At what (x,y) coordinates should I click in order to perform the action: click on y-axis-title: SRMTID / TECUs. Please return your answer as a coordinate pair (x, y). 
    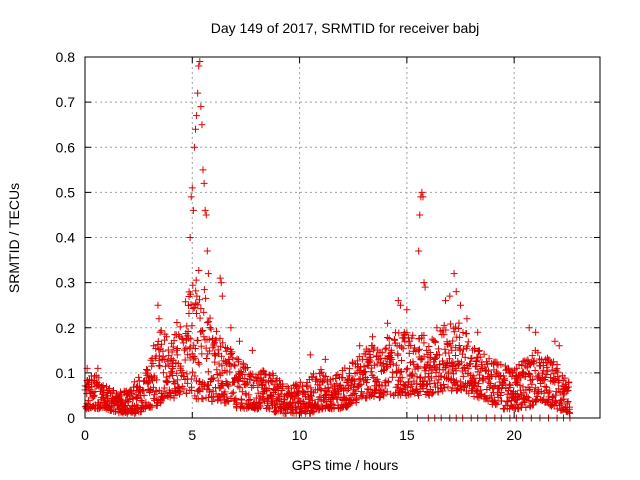
    Looking at the image, I should click on (14, 238).